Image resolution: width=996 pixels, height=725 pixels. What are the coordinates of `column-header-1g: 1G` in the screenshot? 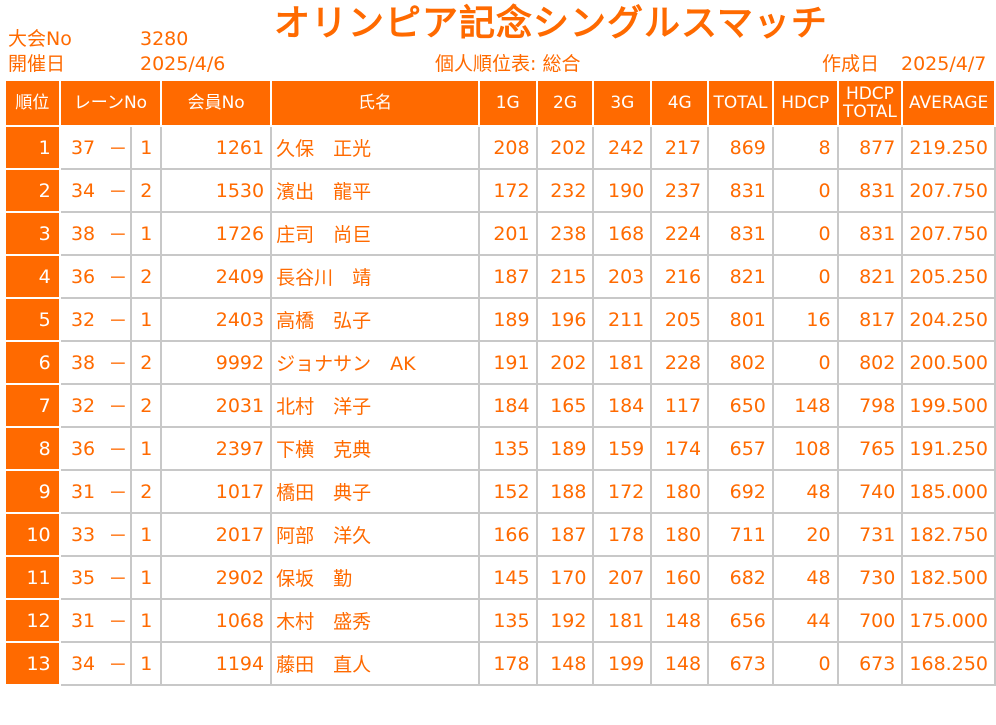 It's located at (507, 103).